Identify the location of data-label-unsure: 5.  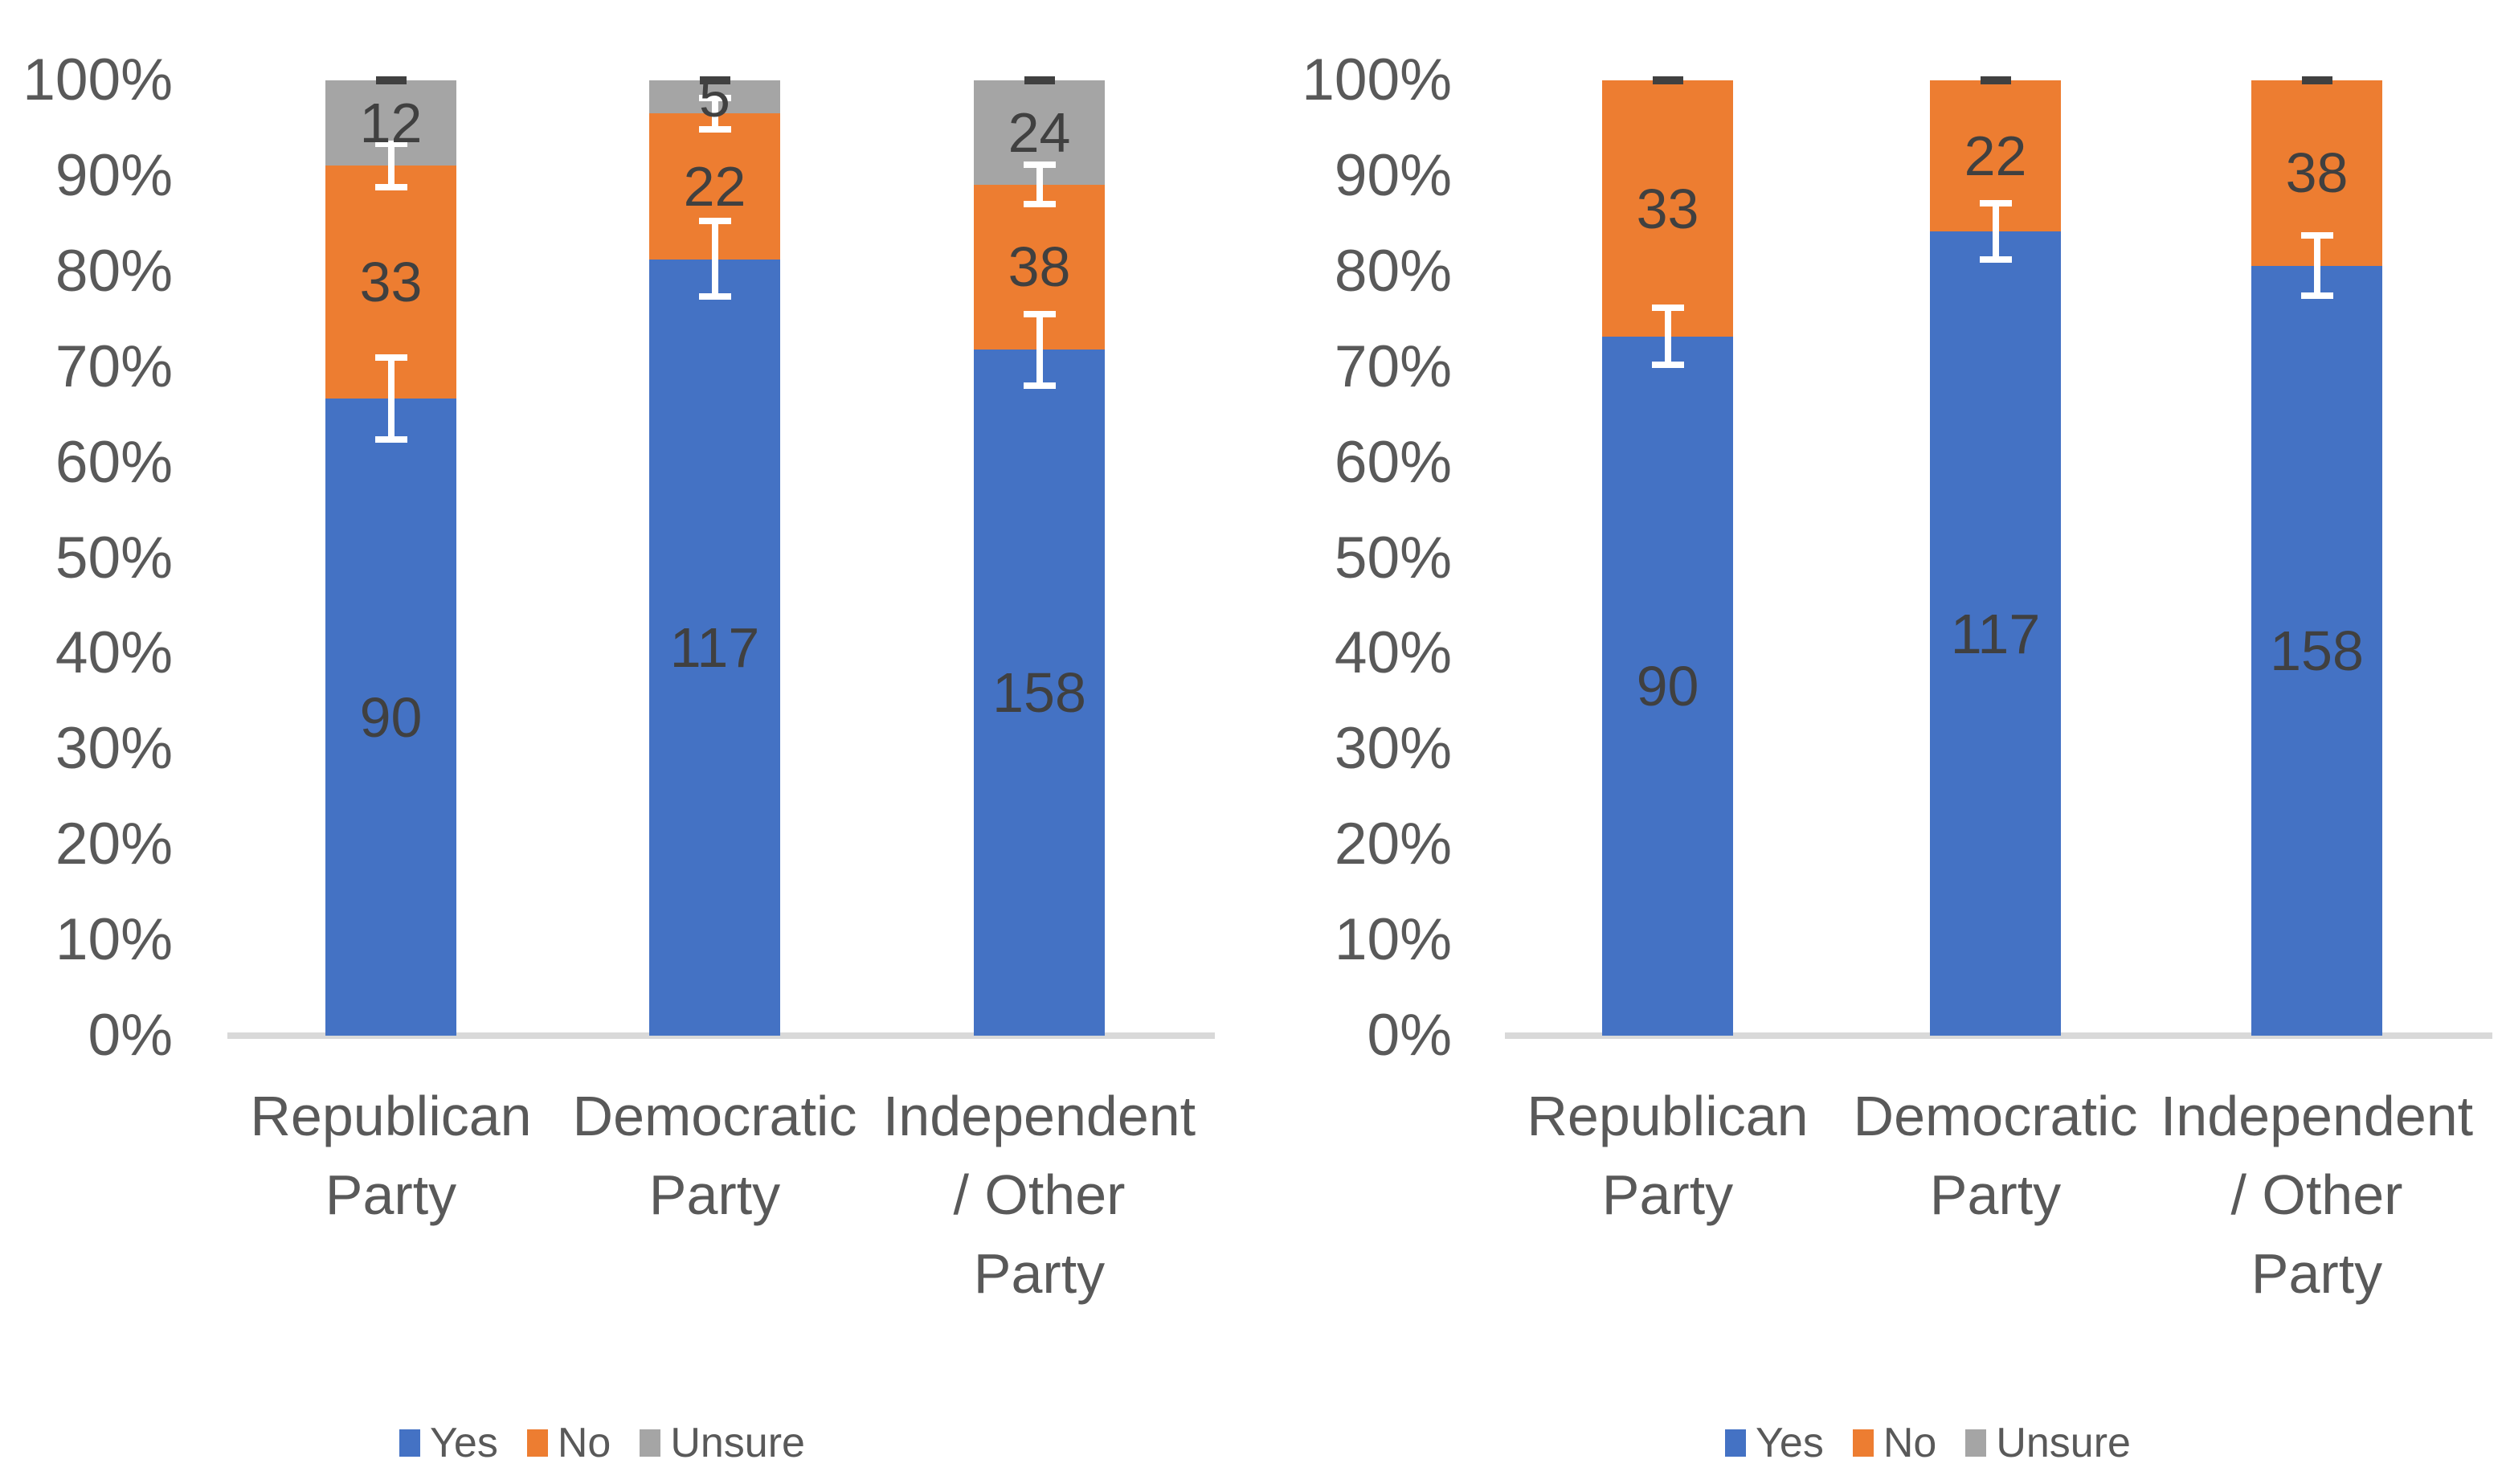
(714, 97).